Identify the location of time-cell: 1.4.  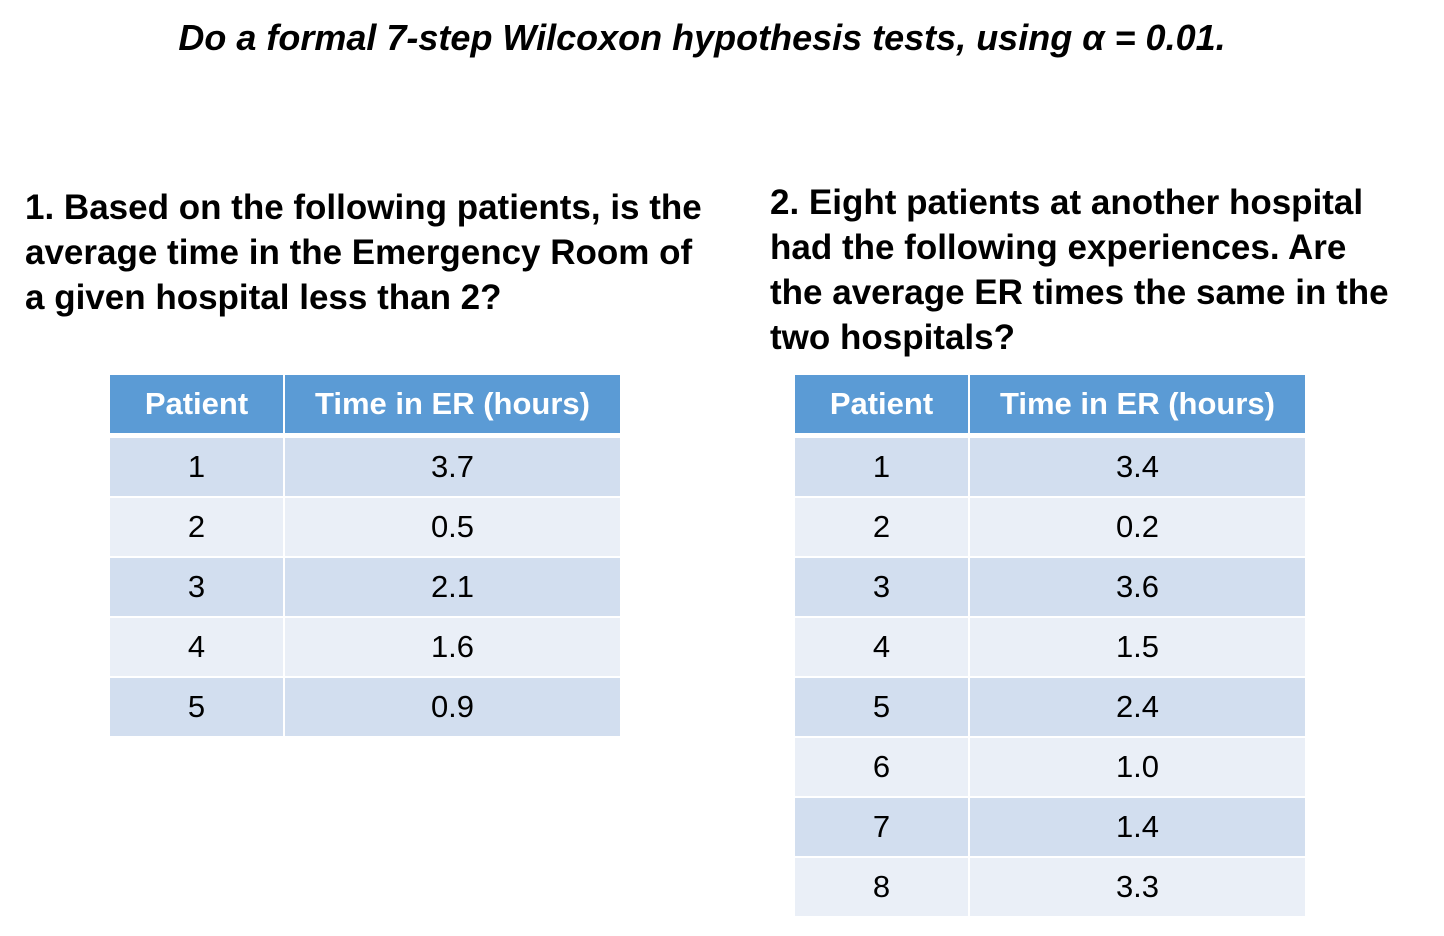
(1137, 827).